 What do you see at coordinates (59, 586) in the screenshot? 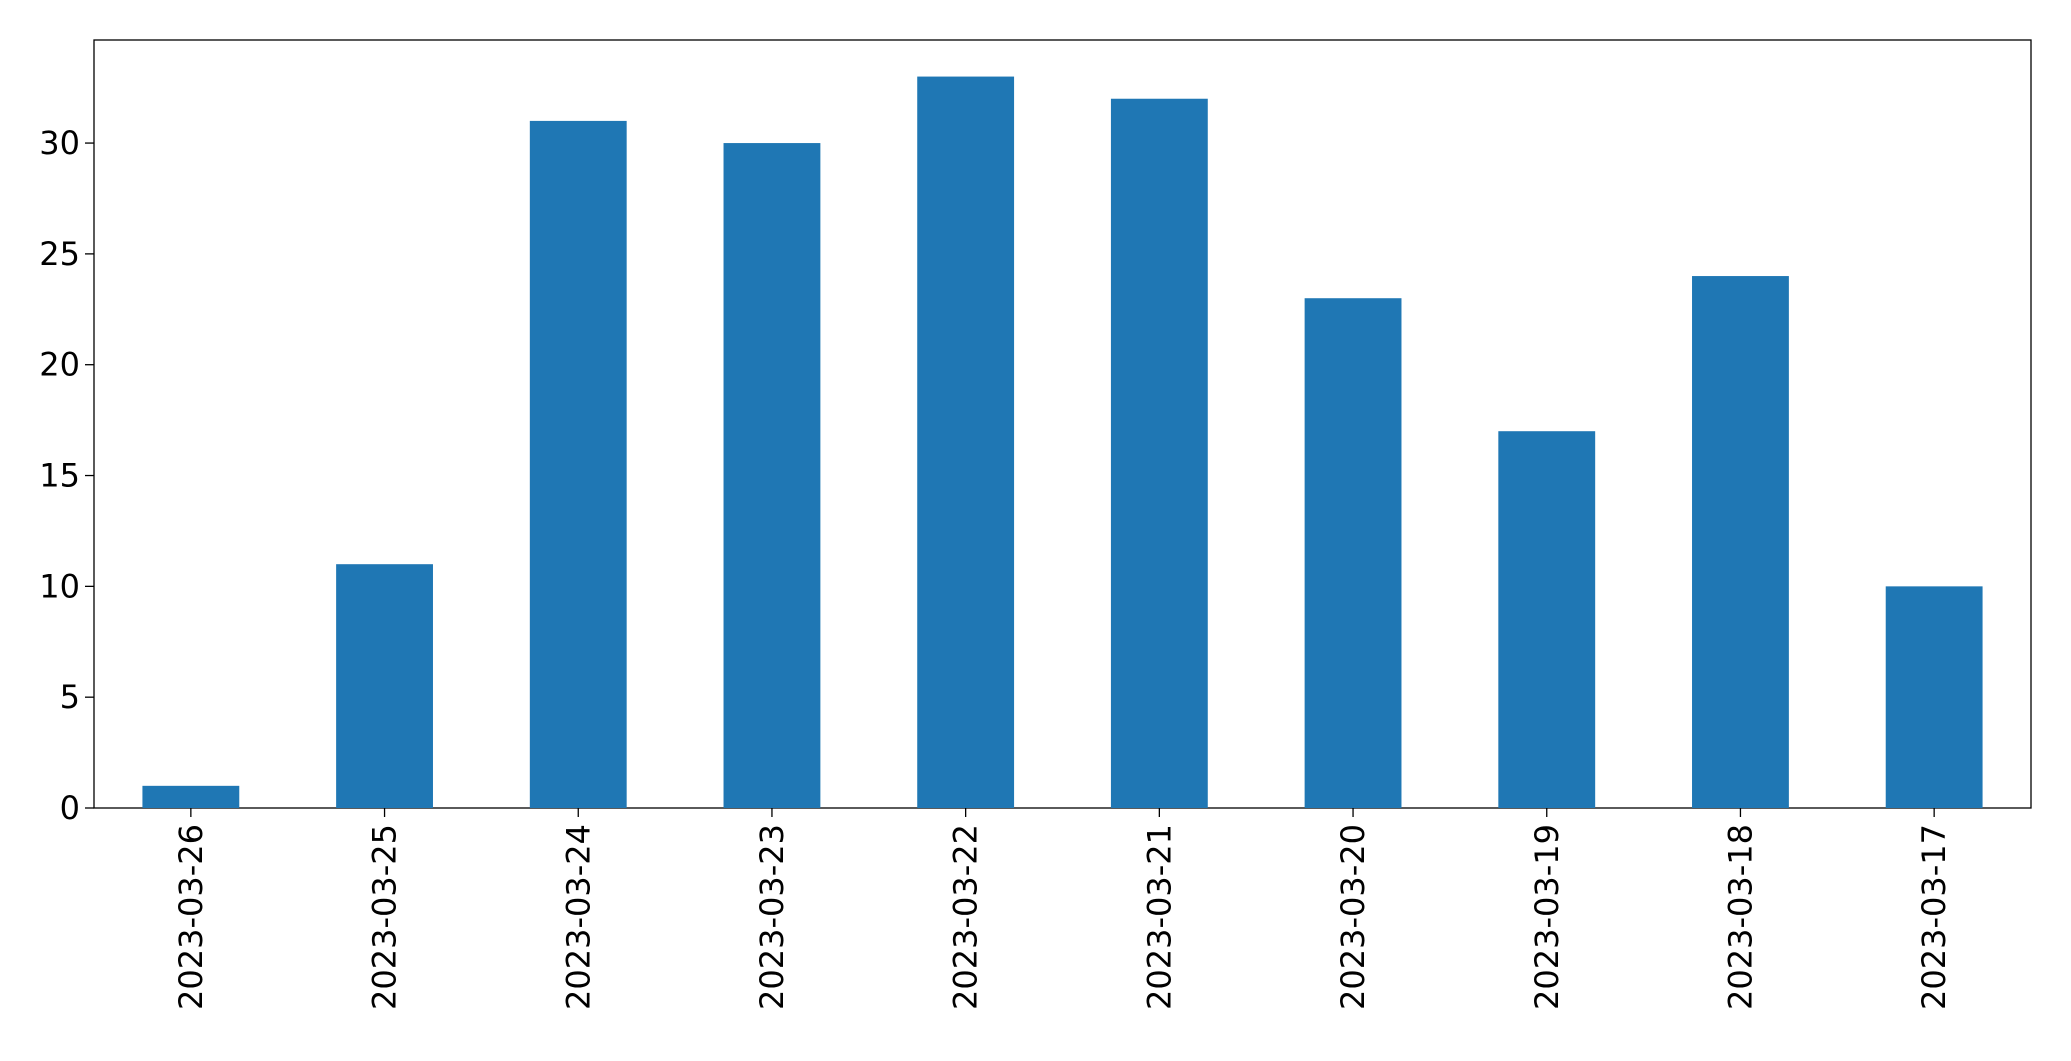
I see `y-tick-label: 10` at bounding box center [59, 586].